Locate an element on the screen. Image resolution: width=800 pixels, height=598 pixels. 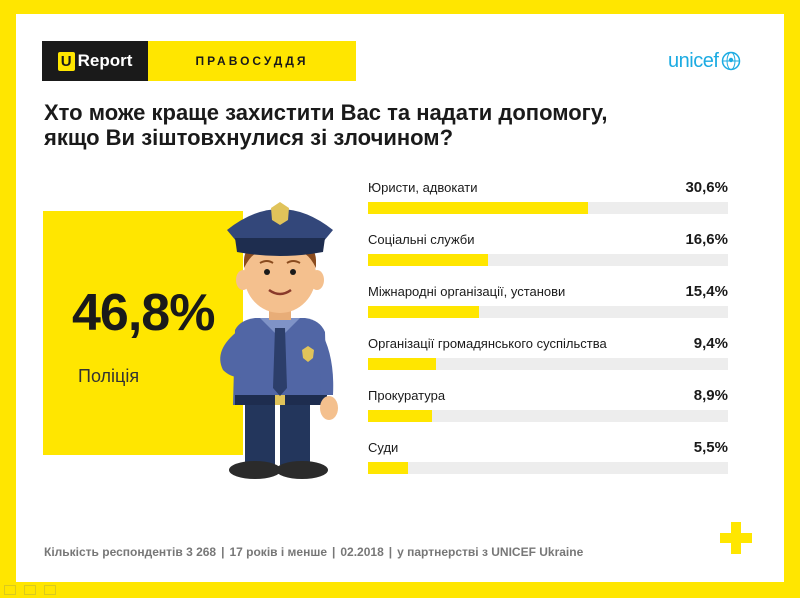
bar-value-label: 15,4% is located at coordinates (706, 291).